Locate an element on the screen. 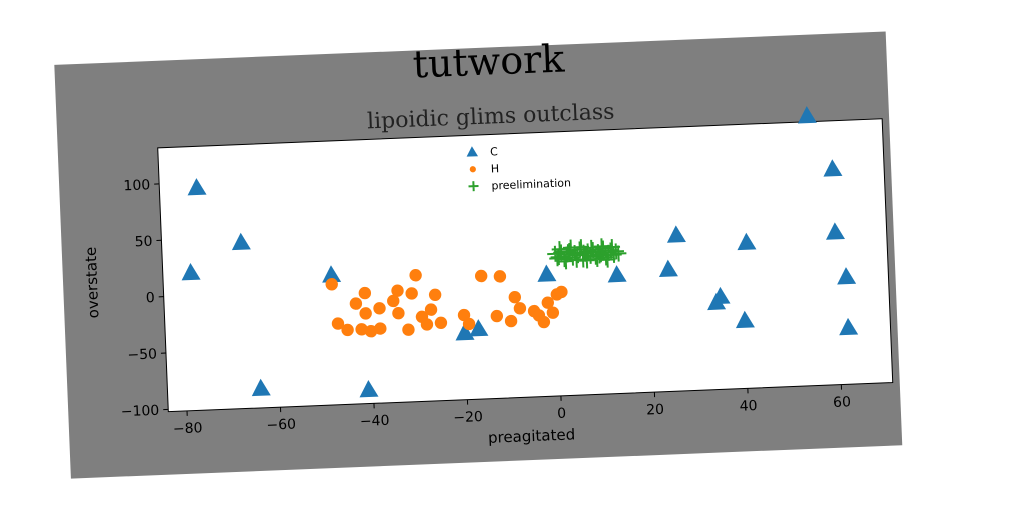 The height and width of the screenshot is (512, 1024). legend-label: H is located at coordinates (495, 168).